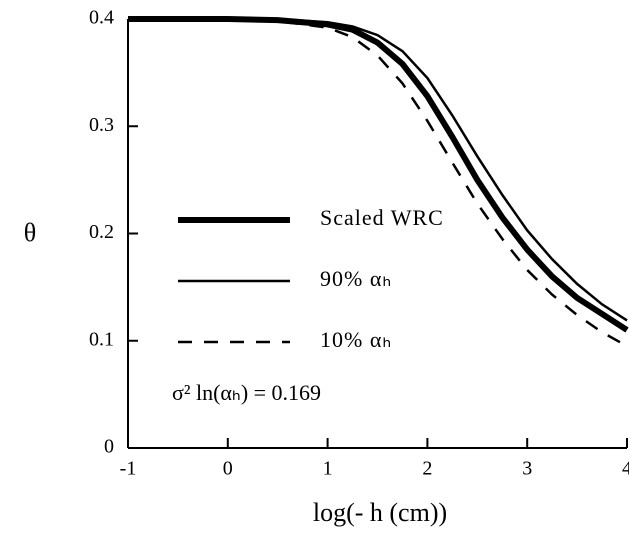 The height and width of the screenshot is (537, 629). What do you see at coordinates (101, 232) in the screenshot?
I see `y-tick-label: 0.2` at bounding box center [101, 232].